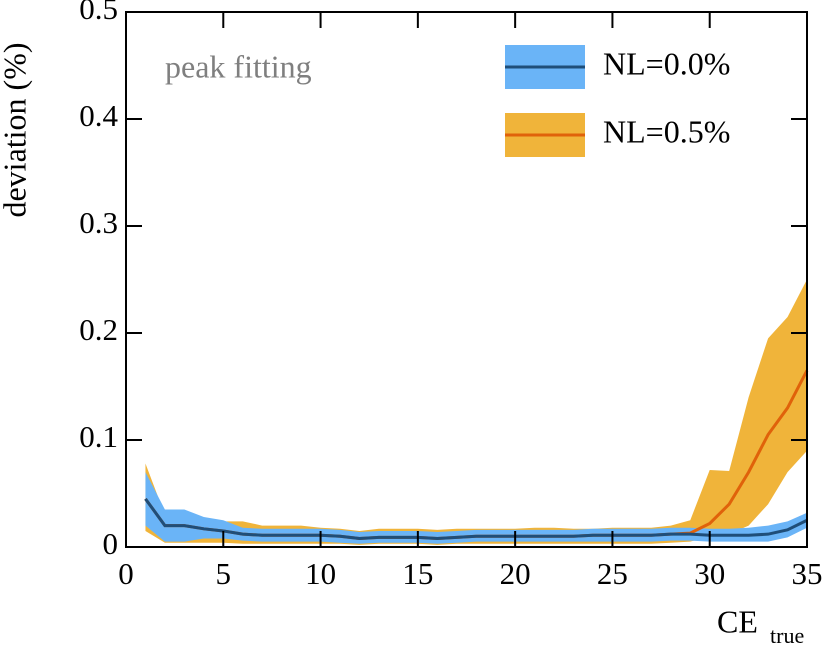 The image size is (828, 651). What do you see at coordinates (417, 573) in the screenshot?
I see `x-tick-label: 15` at bounding box center [417, 573].